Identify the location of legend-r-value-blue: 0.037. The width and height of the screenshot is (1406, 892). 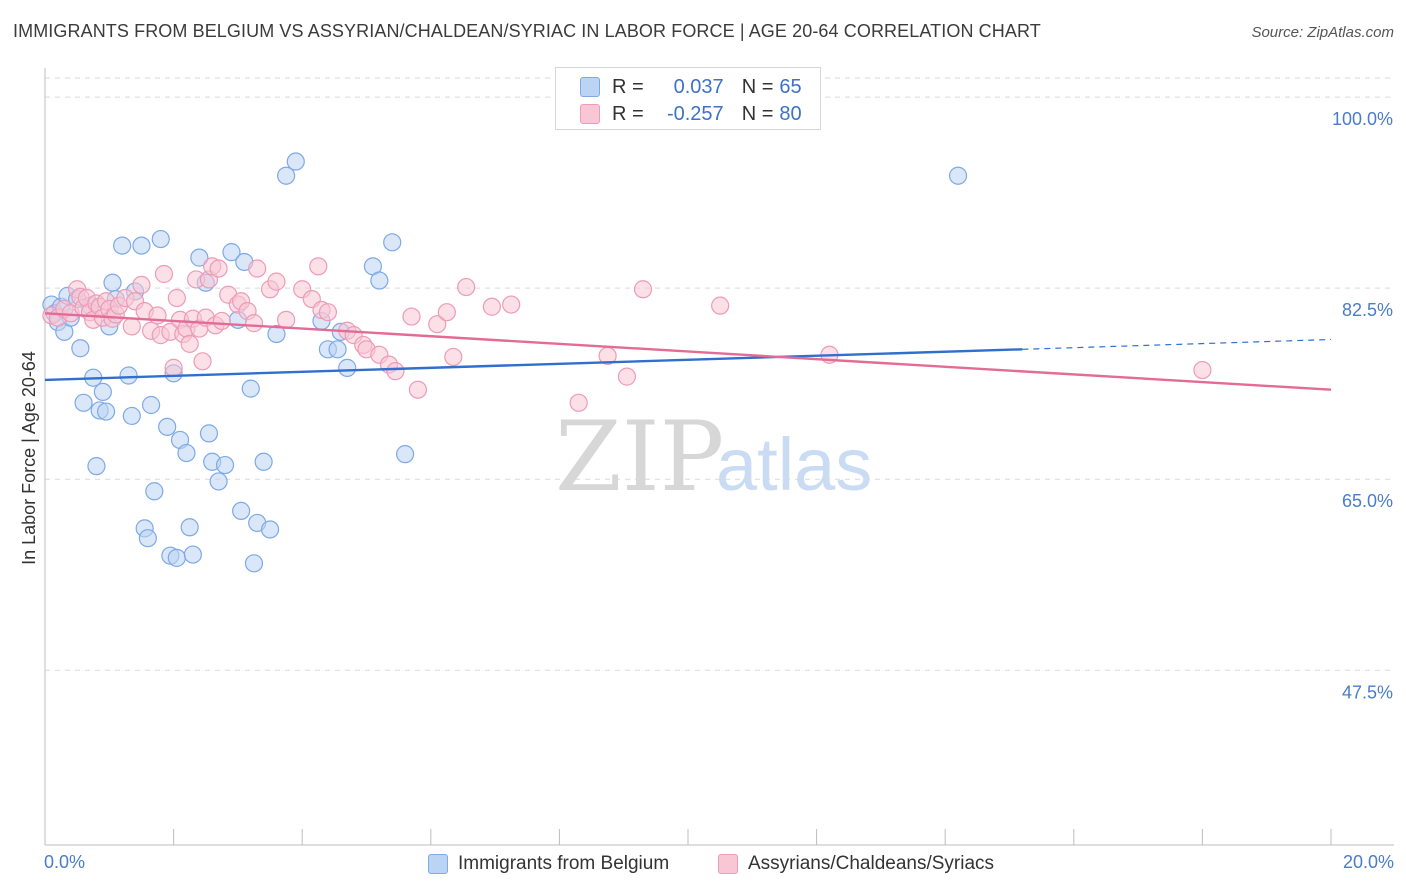
(698, 86).